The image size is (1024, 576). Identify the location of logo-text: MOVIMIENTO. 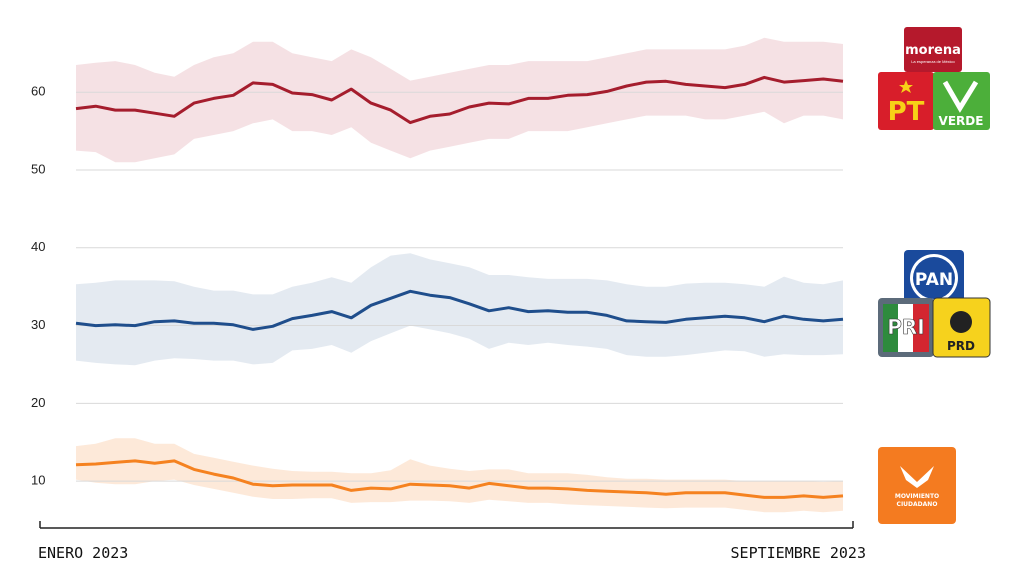
(917, 496).